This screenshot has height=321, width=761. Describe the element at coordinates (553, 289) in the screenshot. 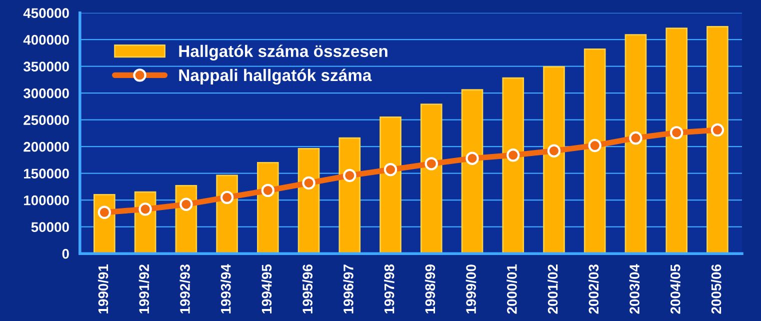

I see `x-tick-label: 2001/02` at that location.